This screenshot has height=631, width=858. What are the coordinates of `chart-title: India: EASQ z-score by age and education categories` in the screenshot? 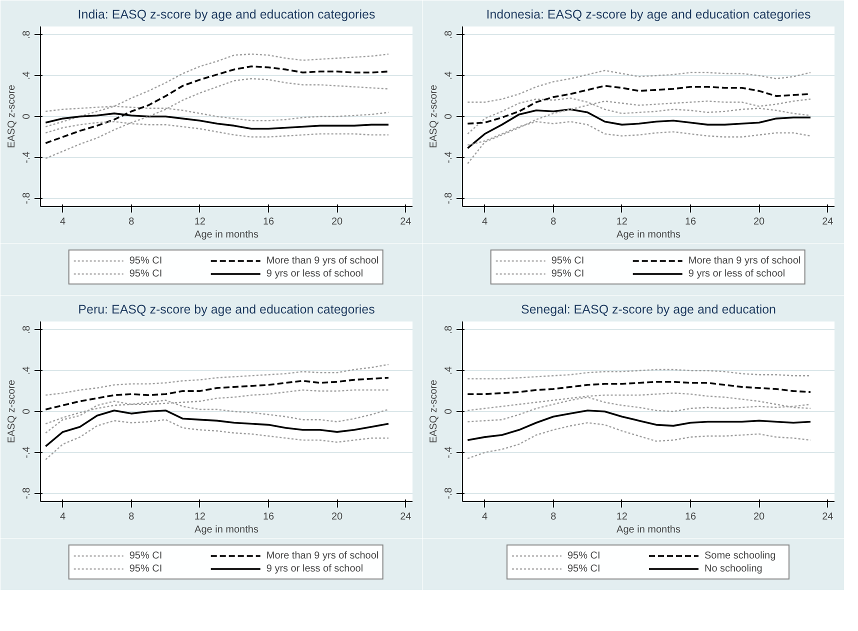 It's located at (227, 15).